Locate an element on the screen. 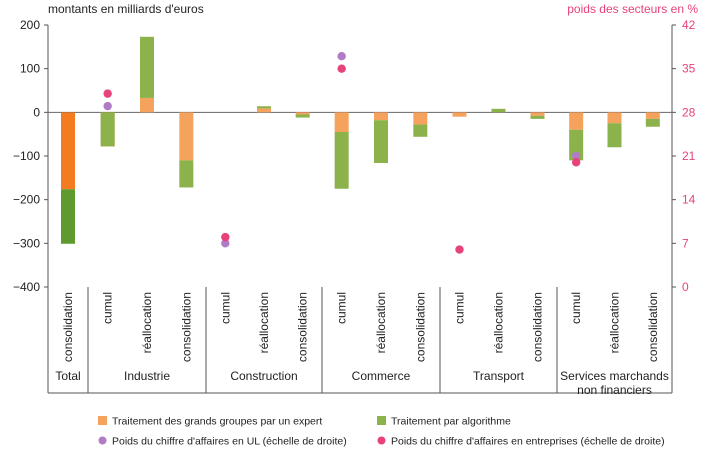 The image size is (708, 456). left-tick-label: 0 is located at coordinates (36, 112).